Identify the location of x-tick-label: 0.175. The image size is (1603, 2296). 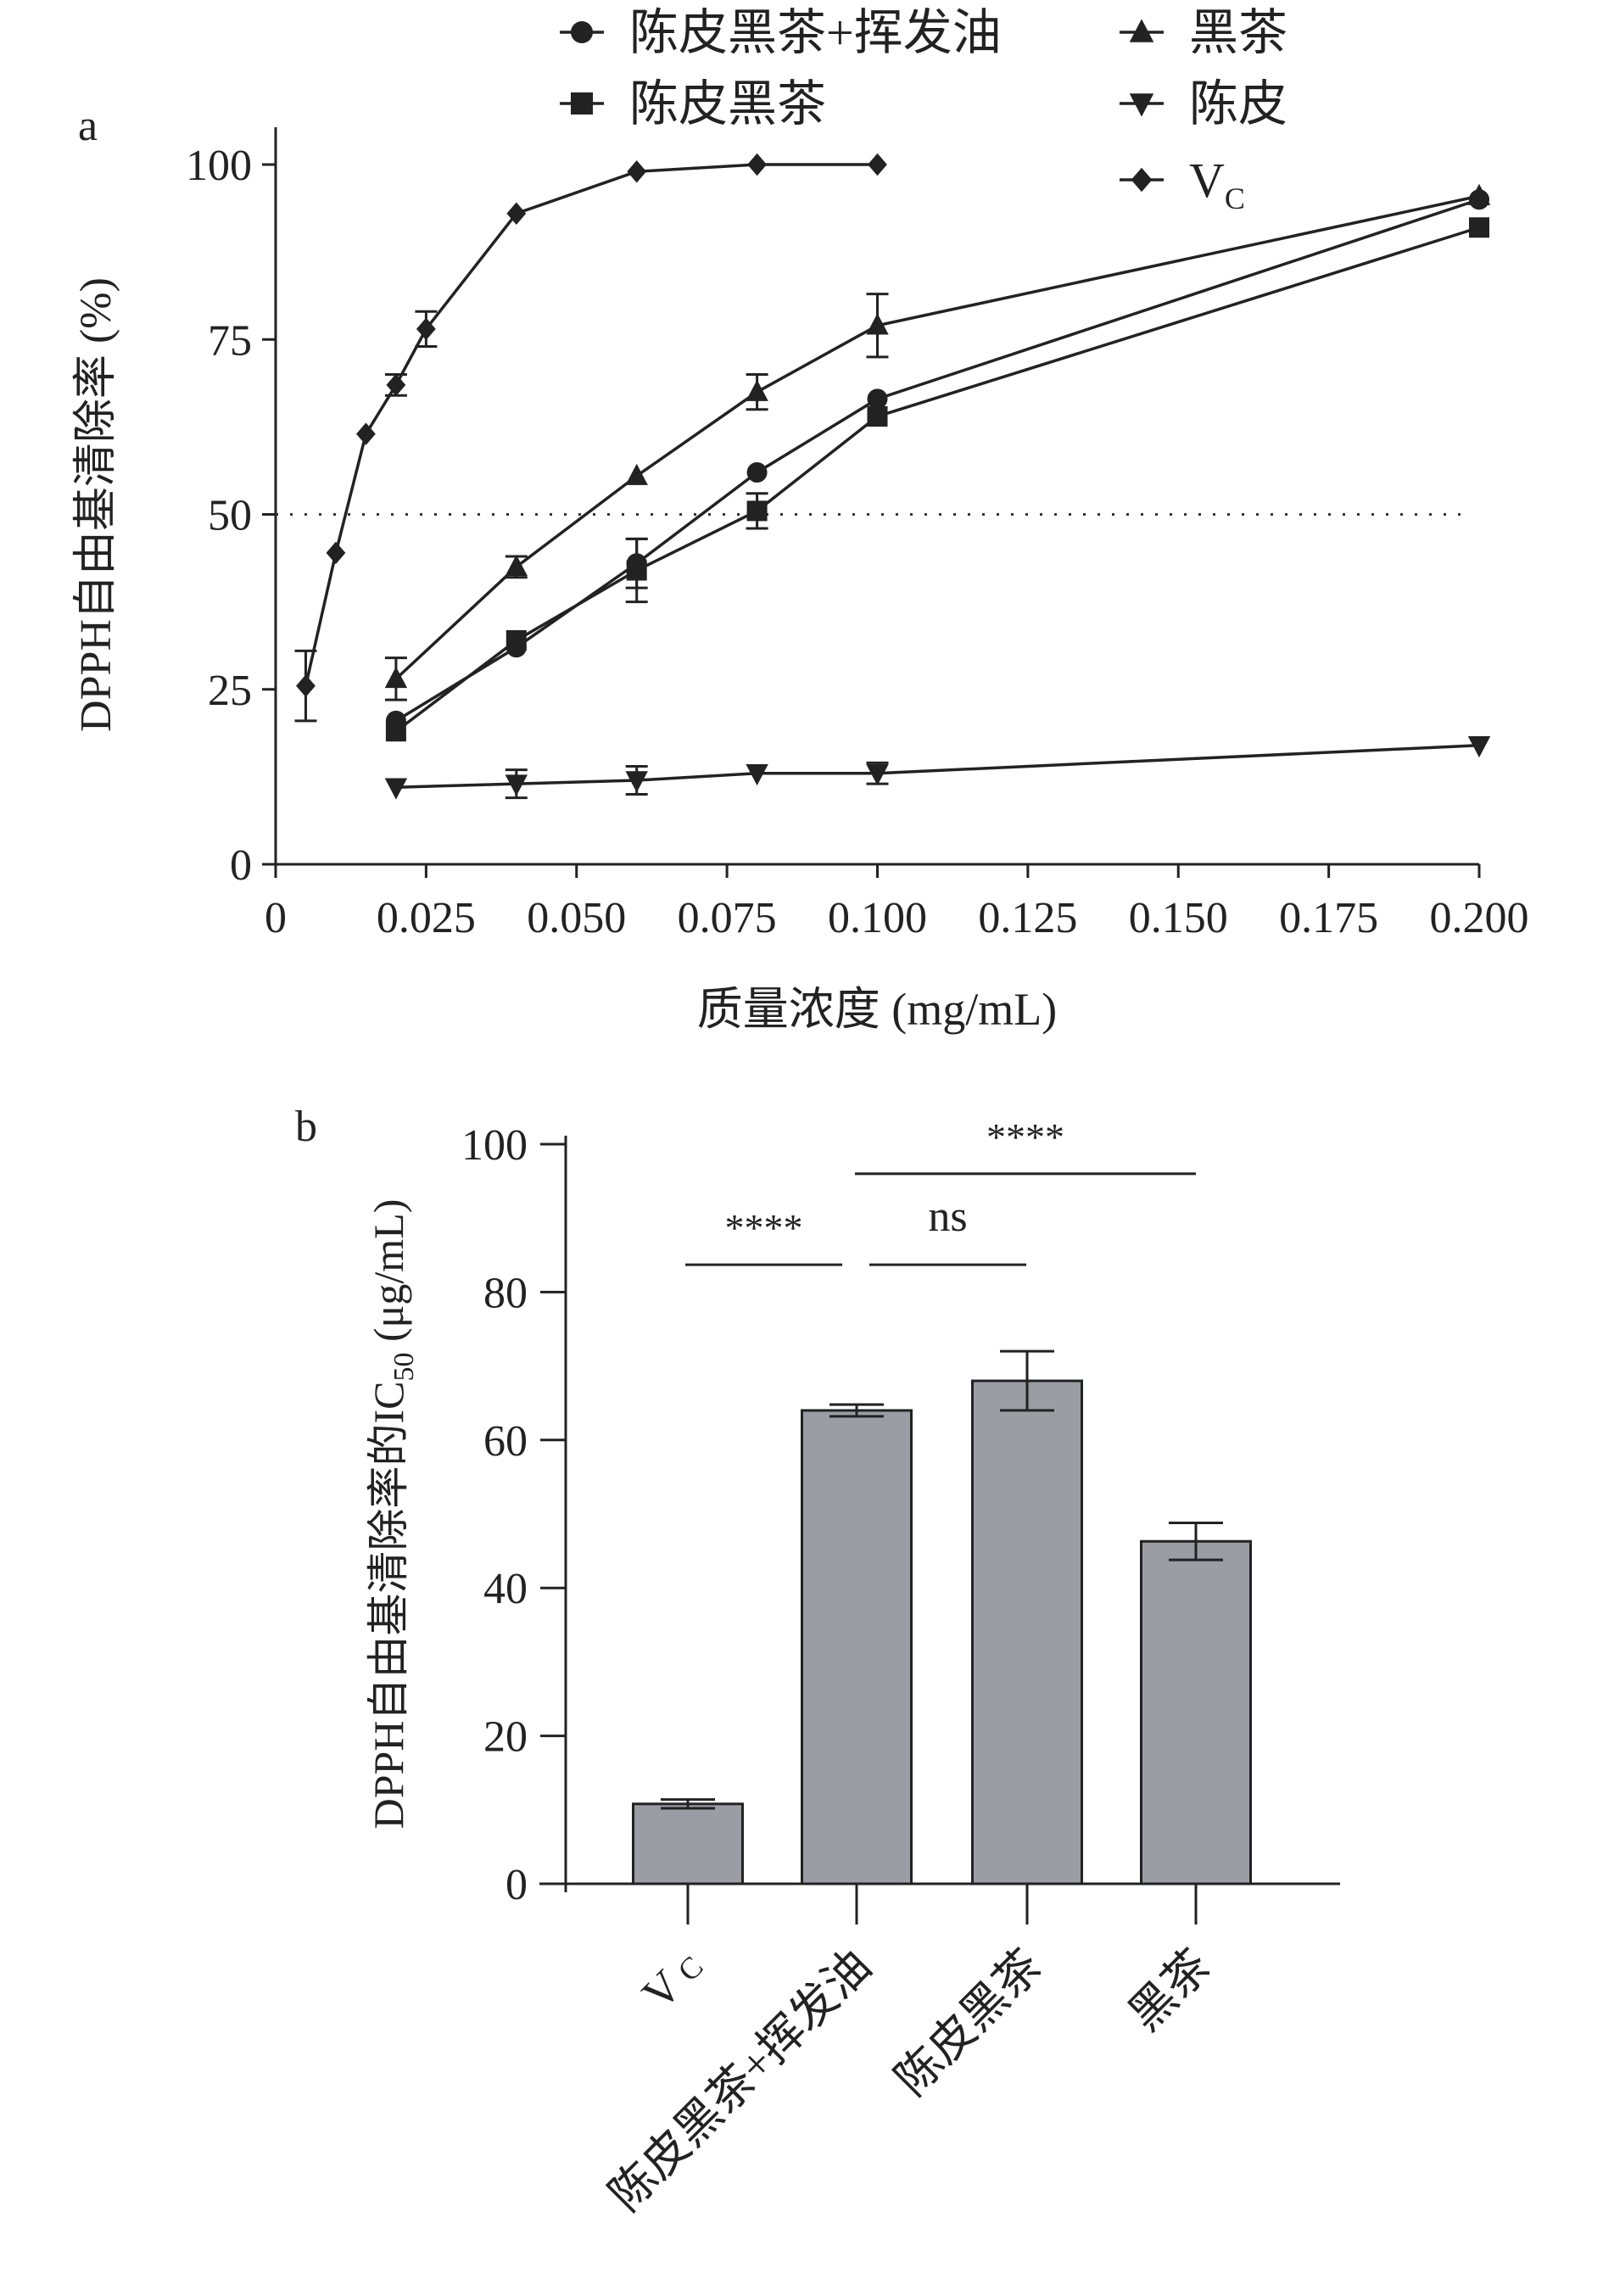
(1328, 918).